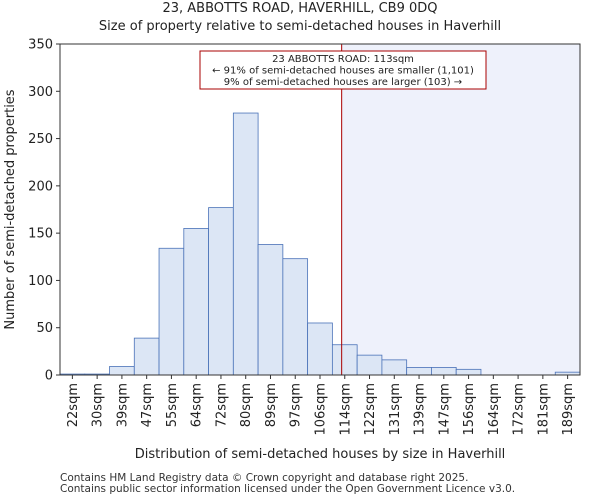  Describe the element at coordinates (469, 409) in the screenshot. I see `x-tick-label-156sqm: 156sqm` at that location.